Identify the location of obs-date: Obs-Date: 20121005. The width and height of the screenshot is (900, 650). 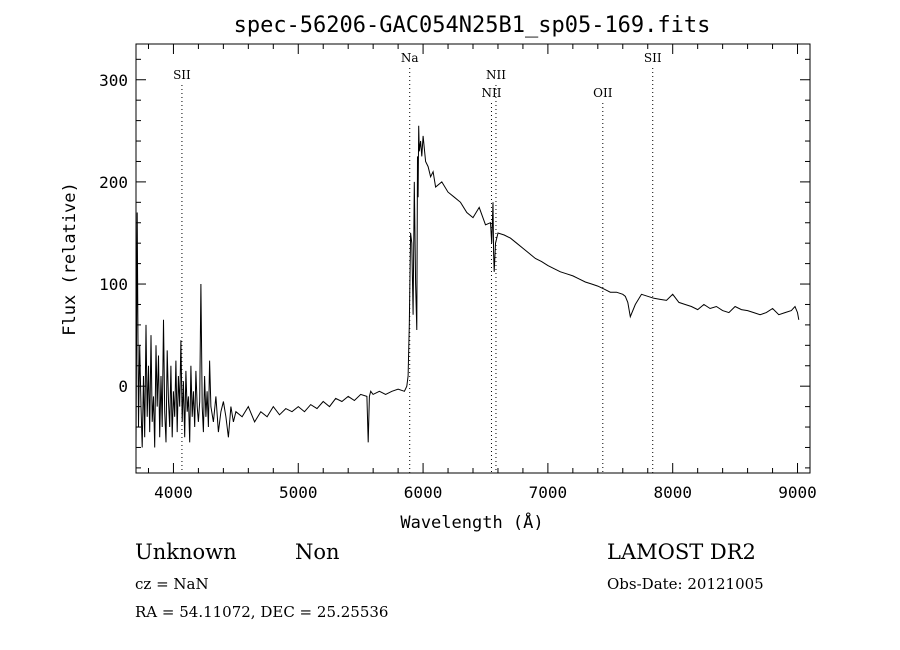
(685, 584).